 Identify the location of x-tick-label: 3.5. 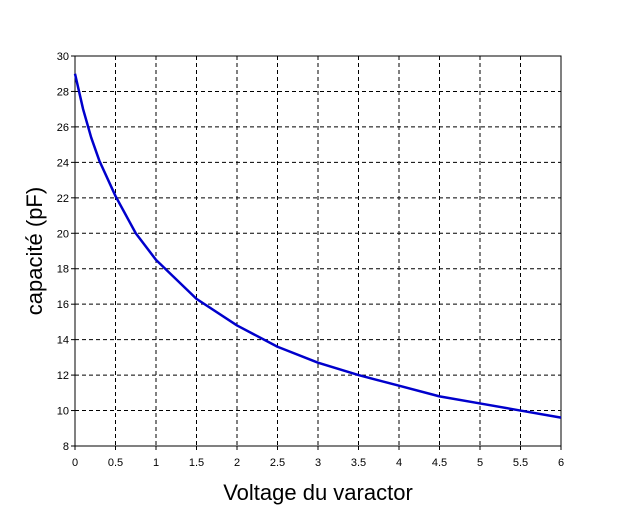
(358, 463).